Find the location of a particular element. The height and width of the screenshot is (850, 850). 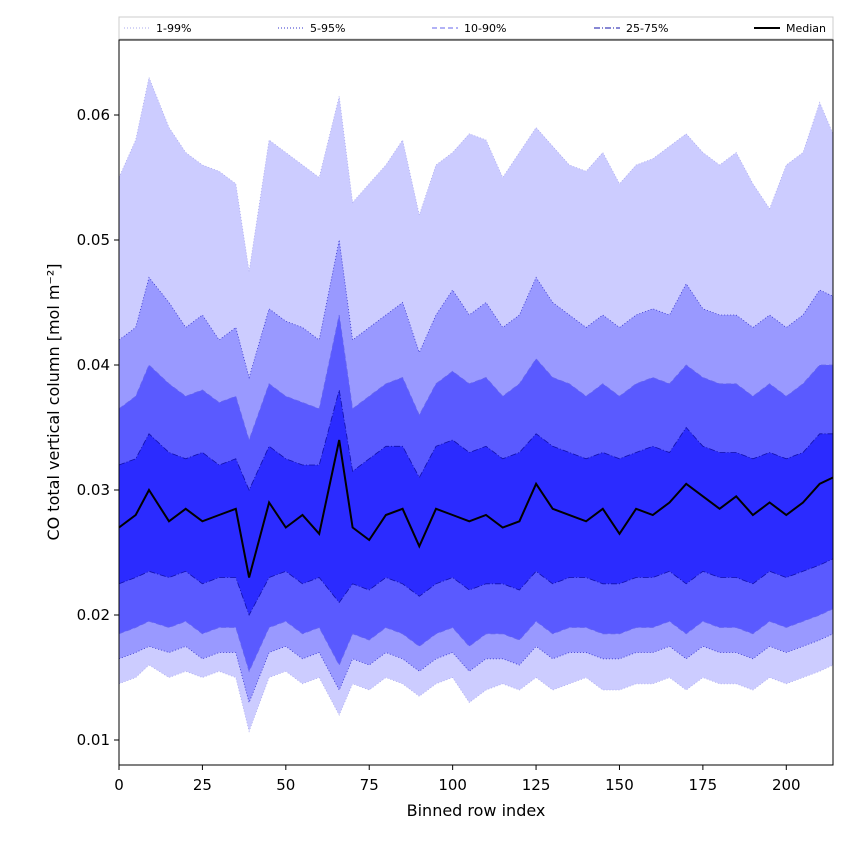

legend: 1-99% 5-95% 10-90% 25-75% Median is located at coordinates (476, 28).